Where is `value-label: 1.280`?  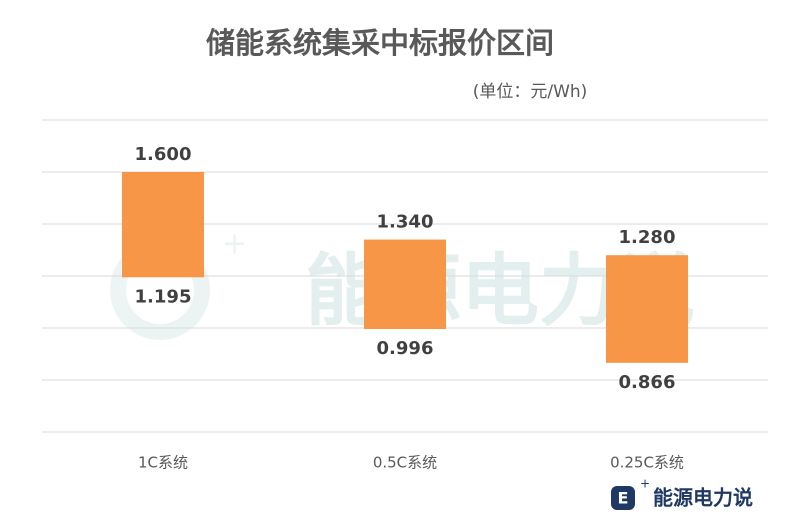
value-label: 1.280 is located at coordinates (647, 237).